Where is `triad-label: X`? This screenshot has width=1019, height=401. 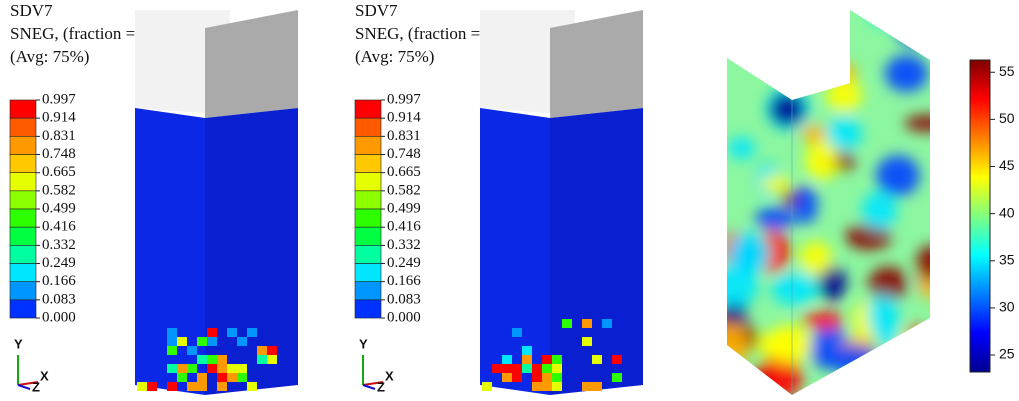 triad-label: X is located at coordinates (44, 375).